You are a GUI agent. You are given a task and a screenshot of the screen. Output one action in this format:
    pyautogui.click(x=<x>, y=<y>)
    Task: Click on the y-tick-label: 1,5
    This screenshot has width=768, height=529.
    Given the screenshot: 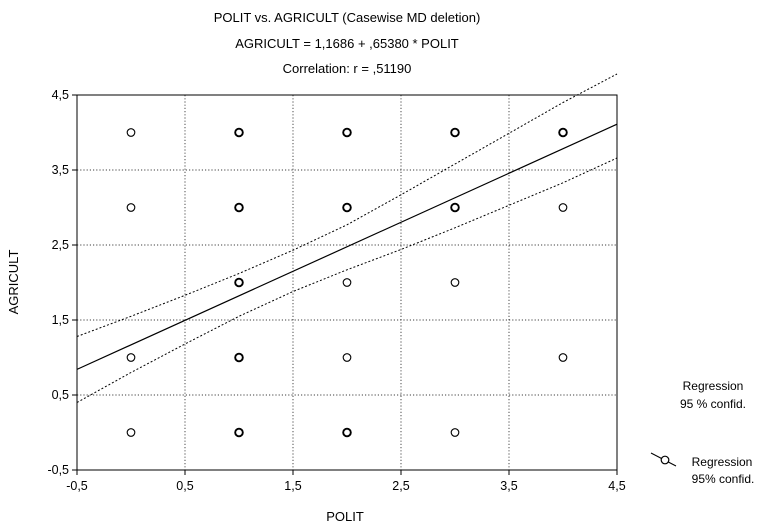 What is the action you would take?
    pyautogui.click(x=60, y=320)
    